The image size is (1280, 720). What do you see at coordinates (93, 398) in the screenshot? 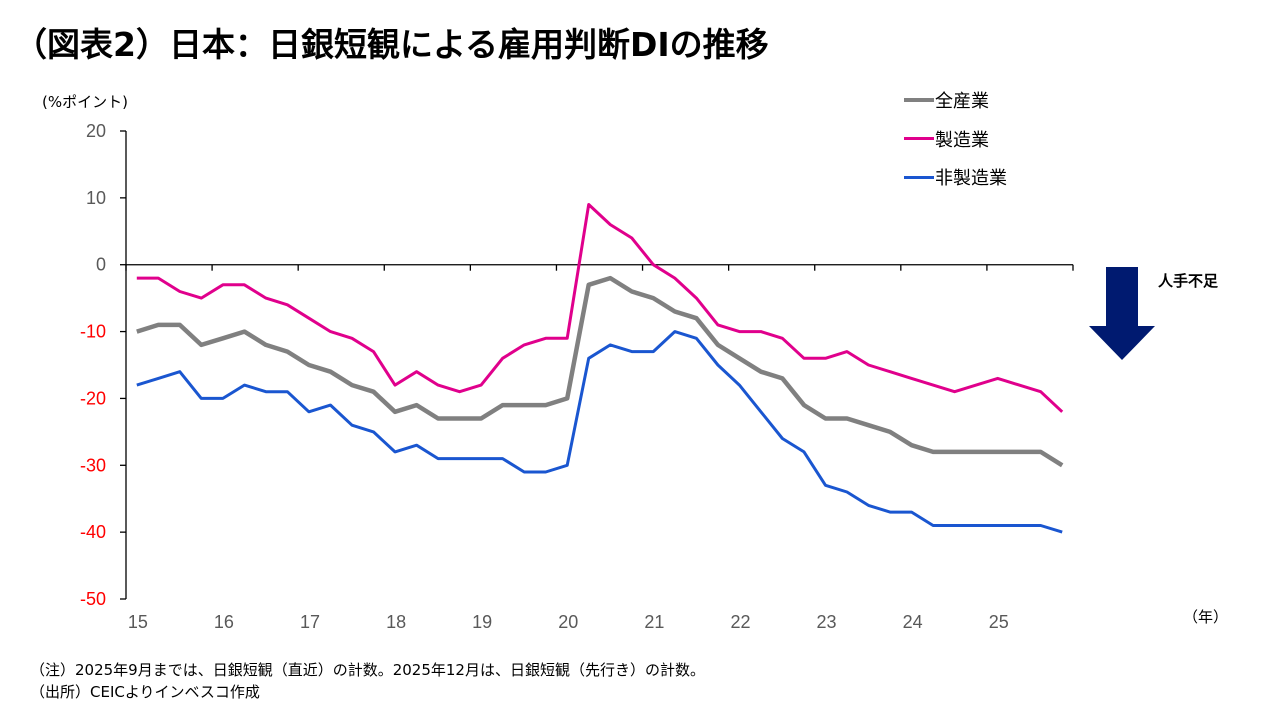
I see `y-tick-label: -20` at bounding box center [93, 398].